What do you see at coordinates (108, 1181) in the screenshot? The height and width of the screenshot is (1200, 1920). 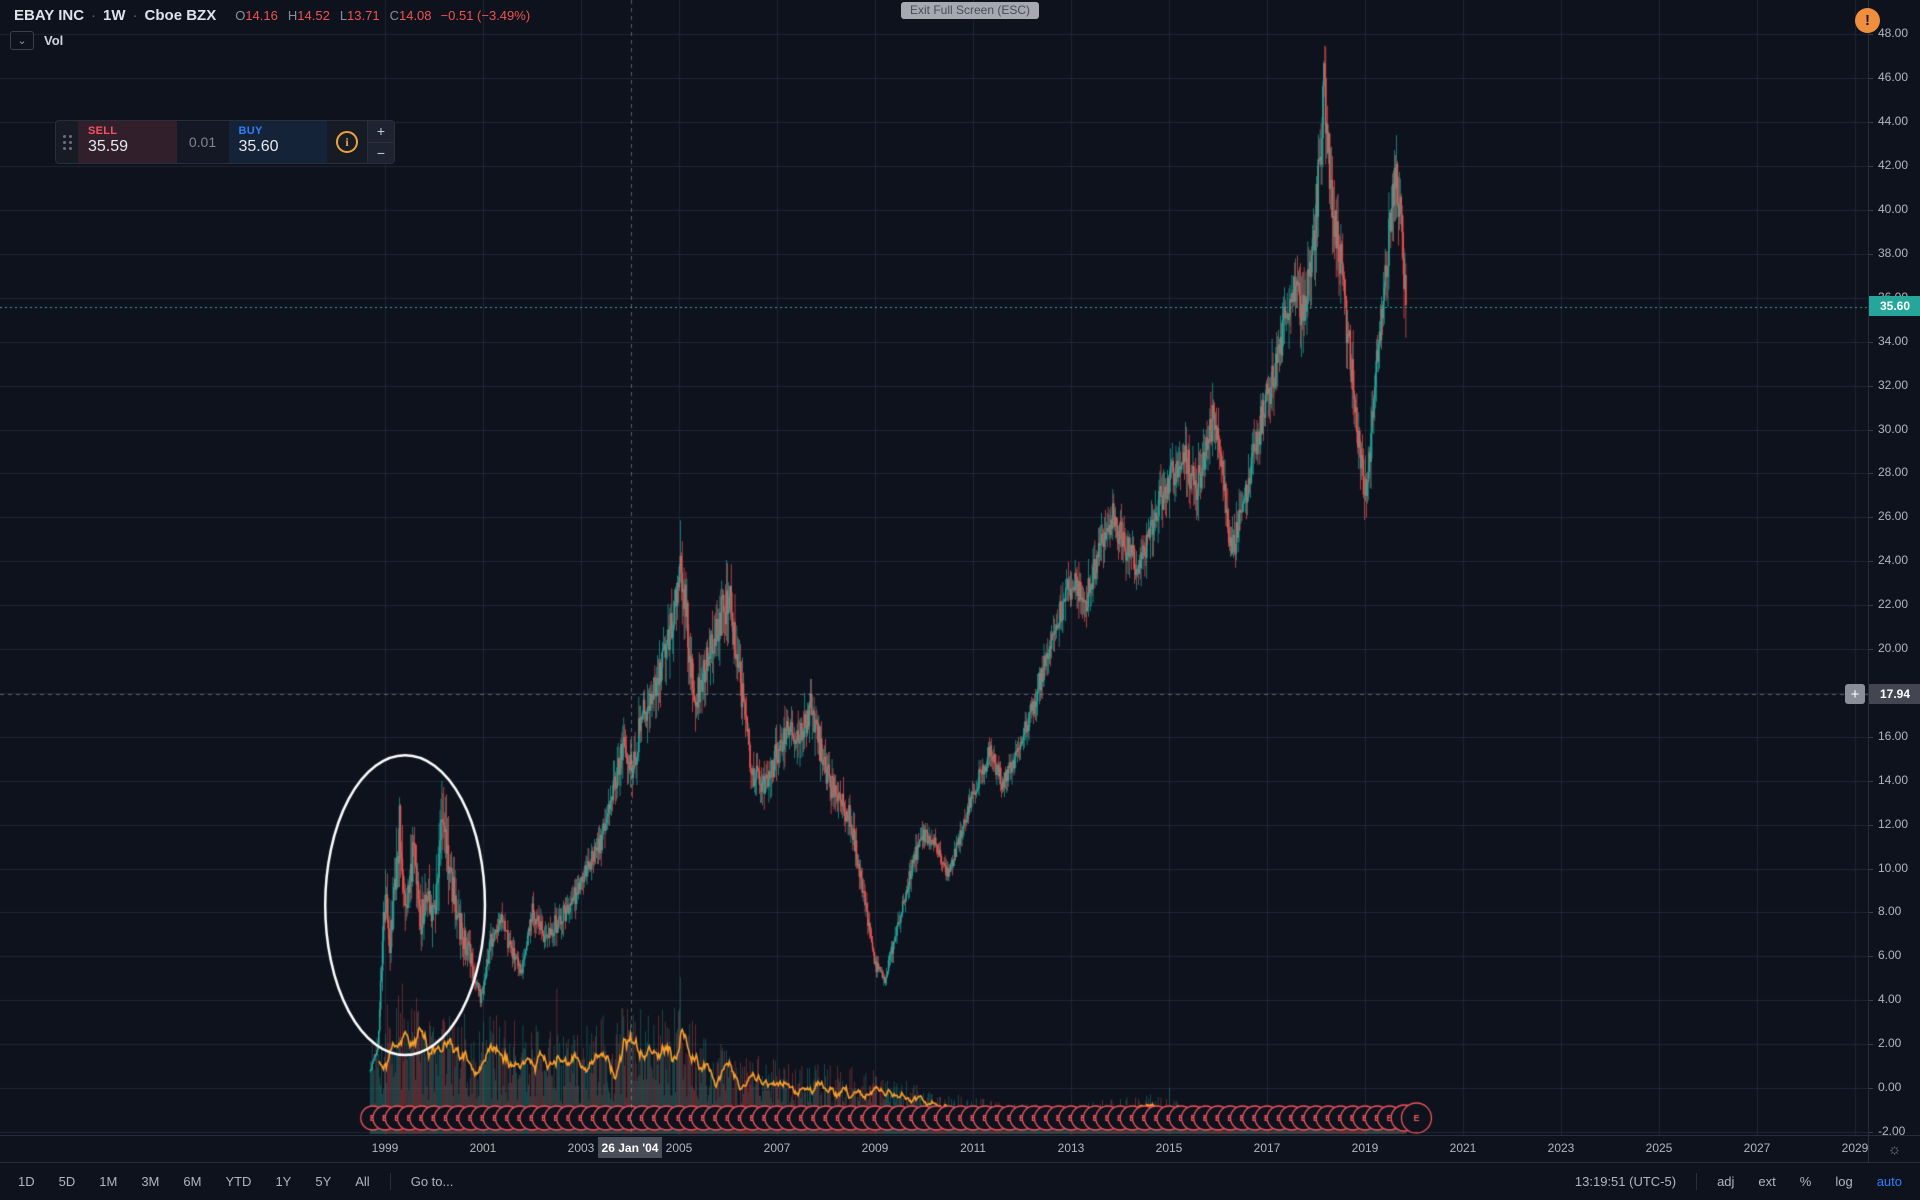 I see `range-button-1m: 1M` at bounding box center [108, 1181].